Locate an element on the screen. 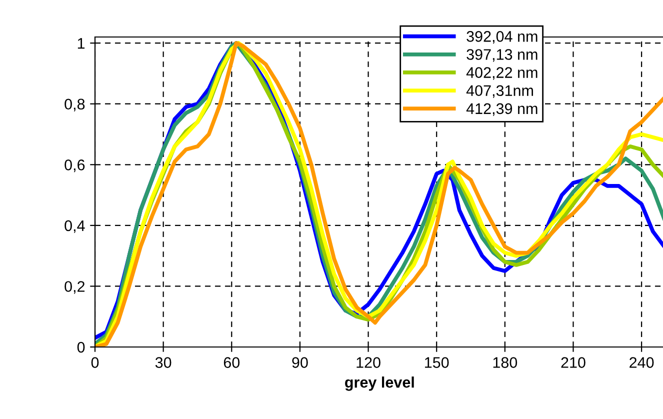  y-tick-label: 0,6 is located at coordinates (74, 166).